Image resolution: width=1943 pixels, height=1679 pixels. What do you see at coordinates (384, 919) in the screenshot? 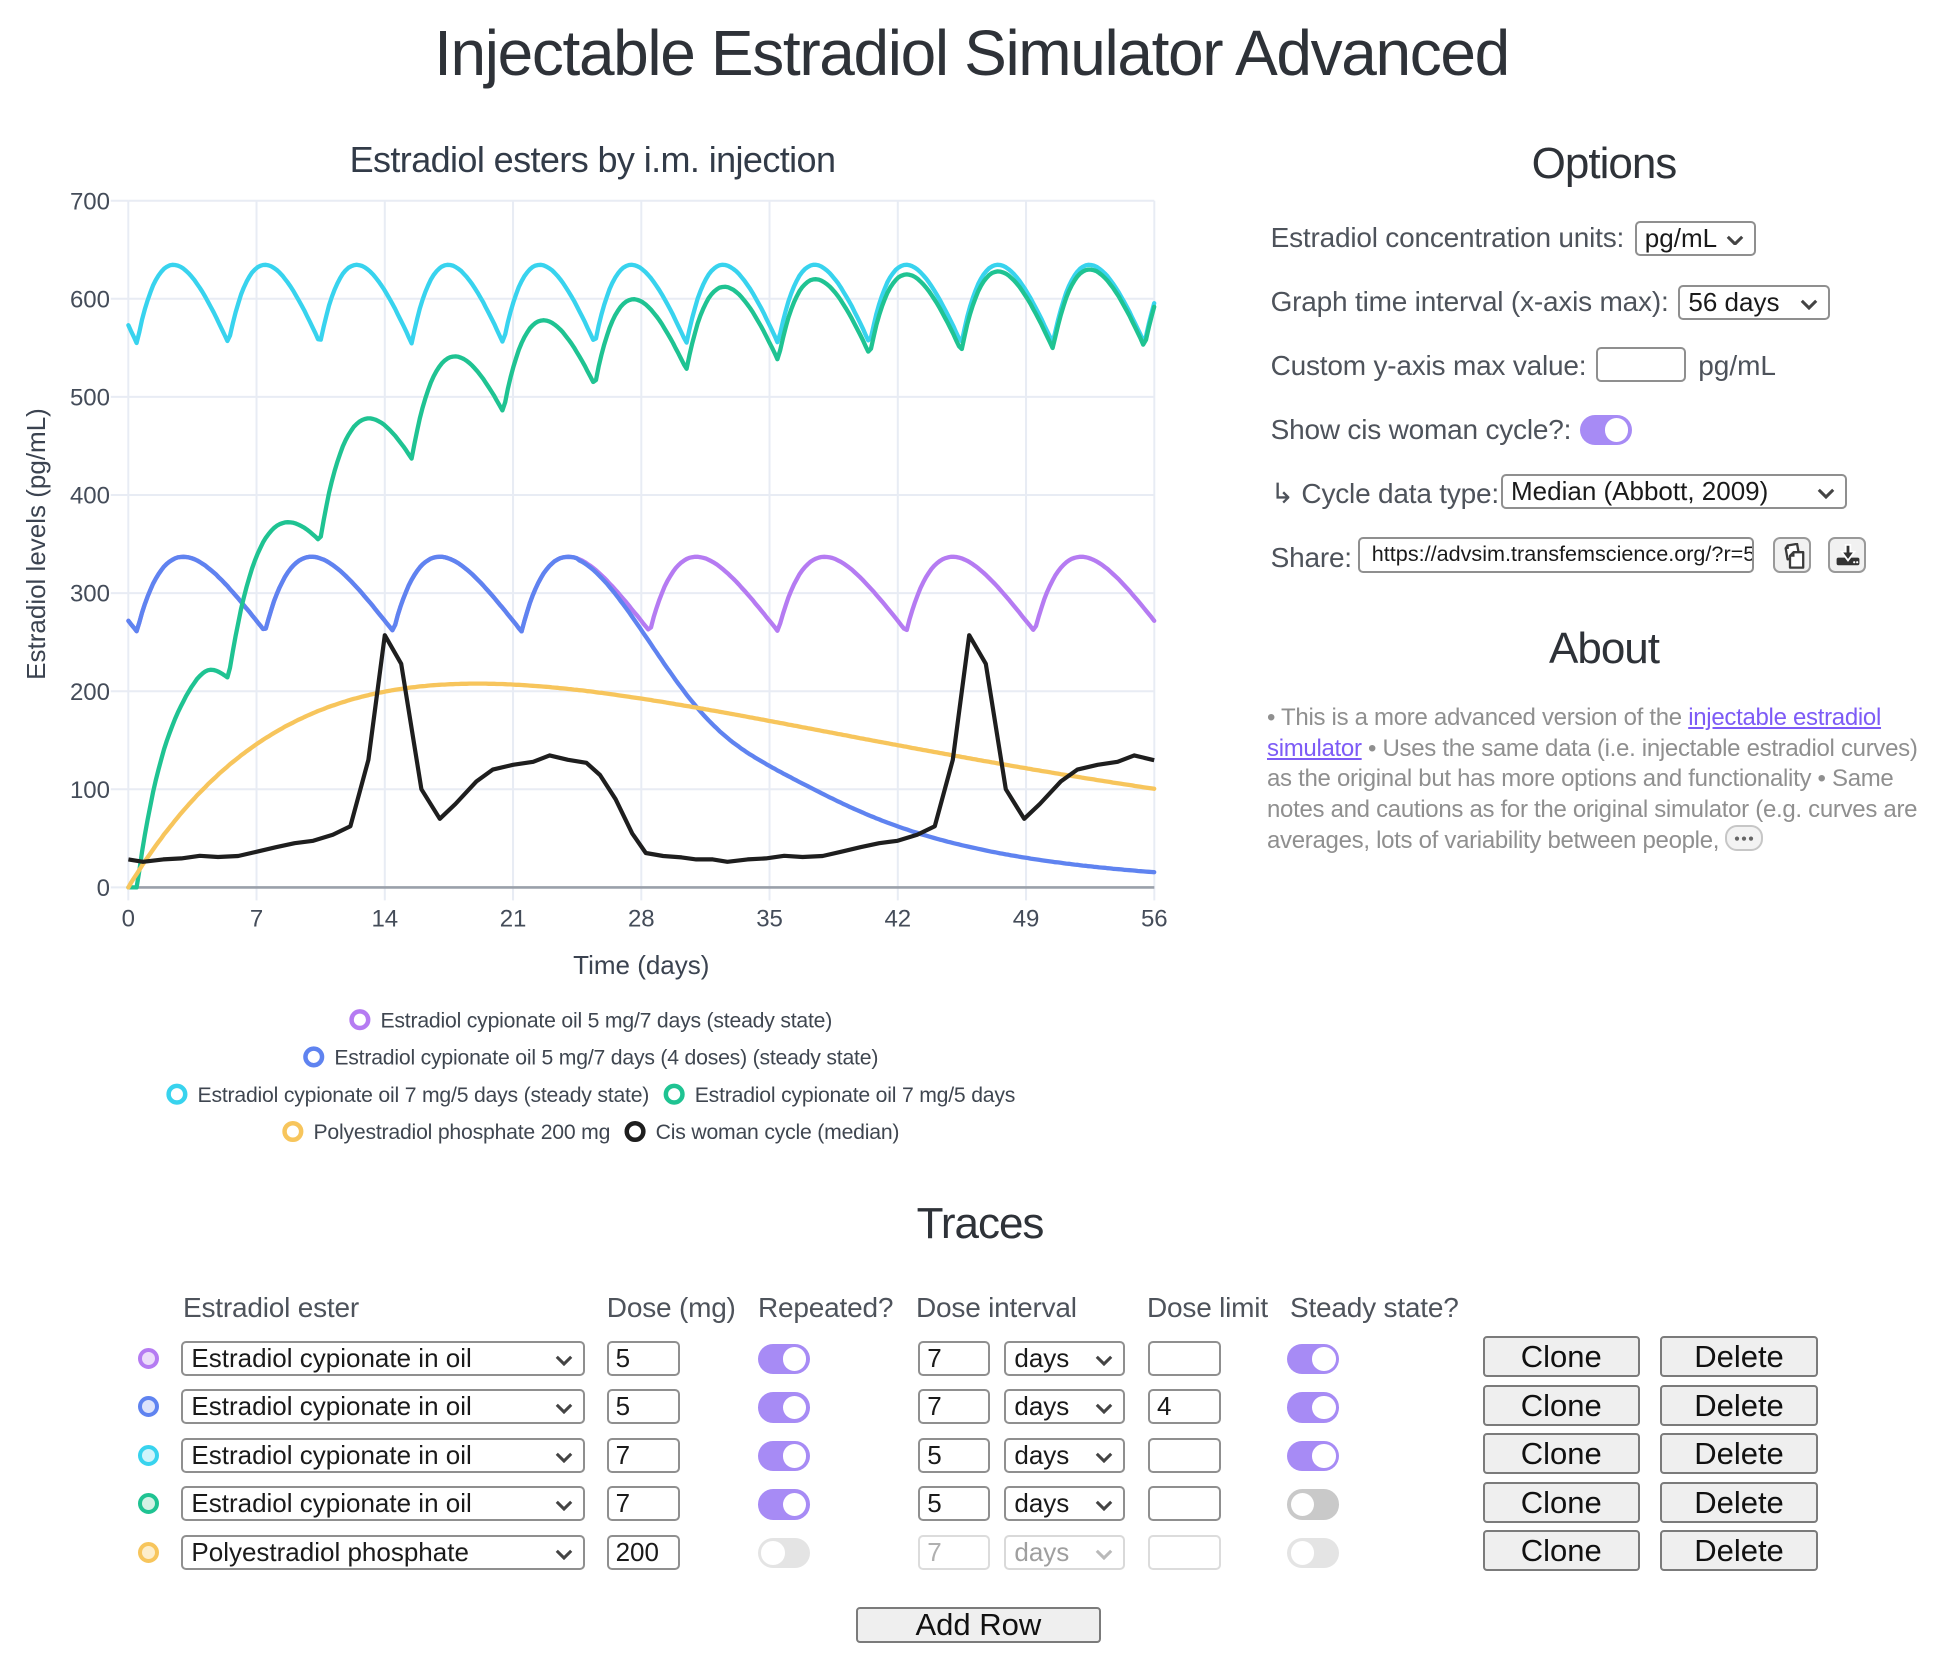
I see `svg-text: 14` at bounding box center [384, 919].